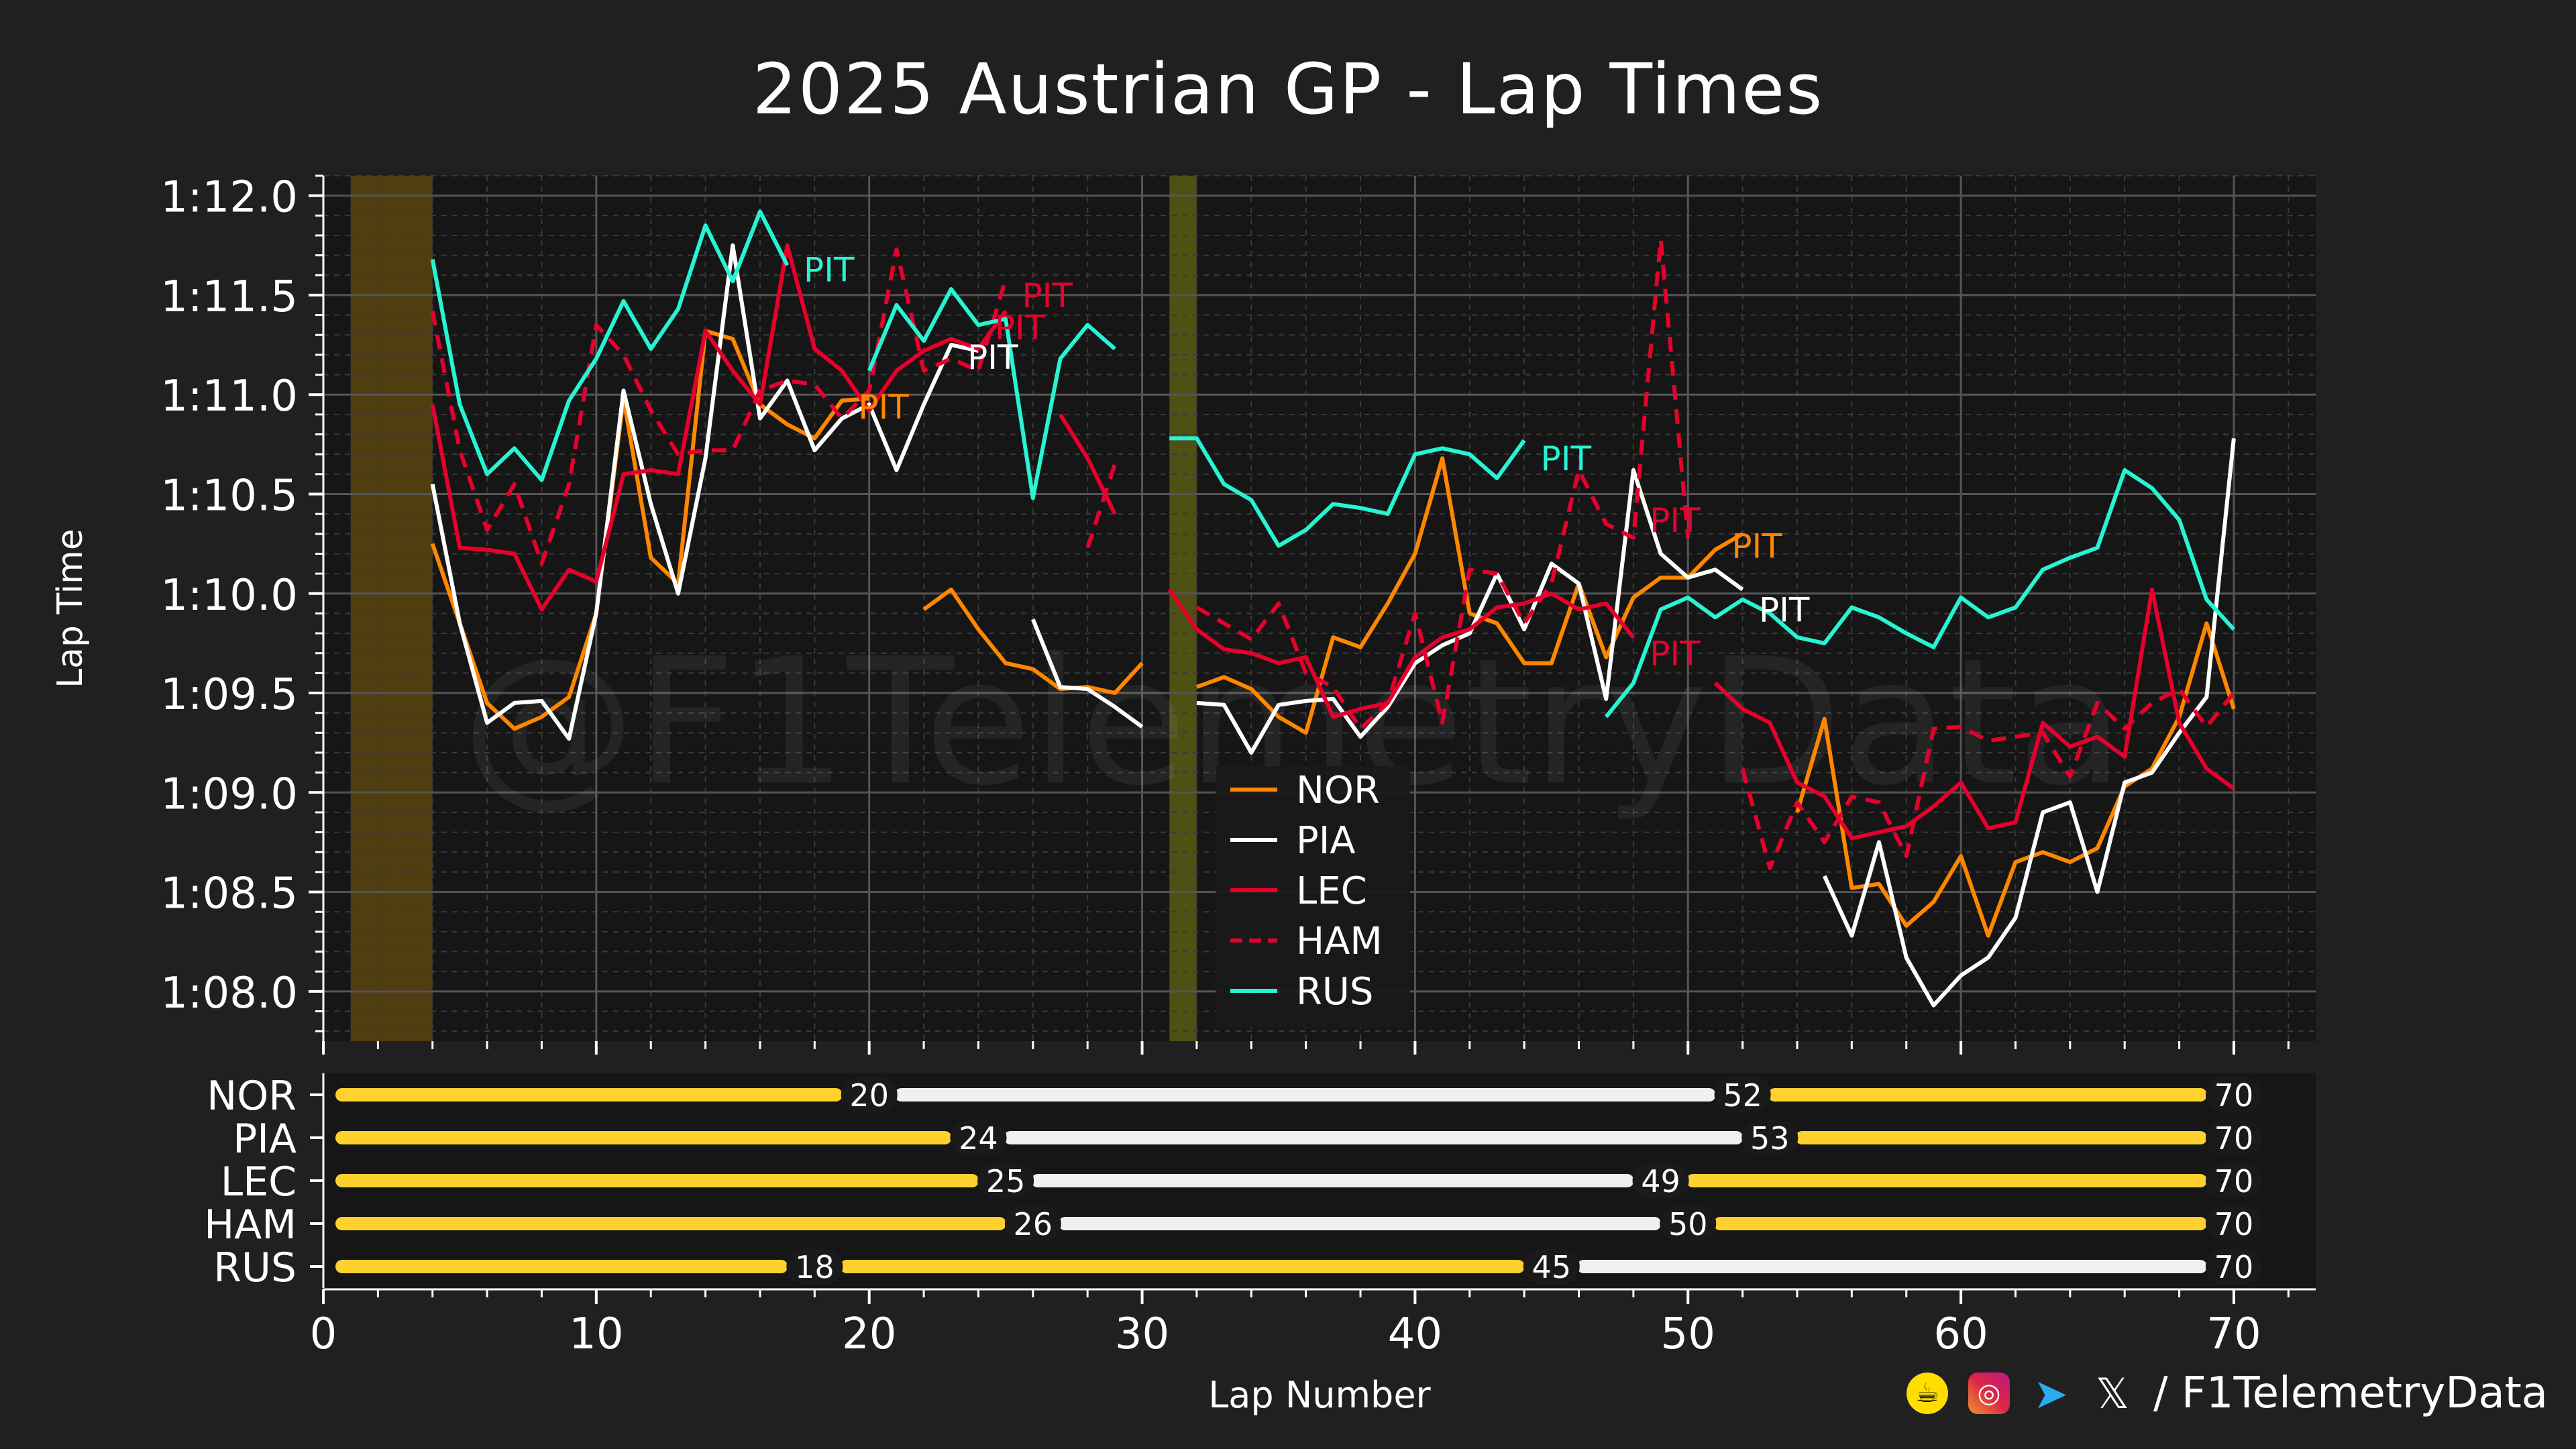  I want to click on stint-driver-label: PIA, so click(265, 1139).